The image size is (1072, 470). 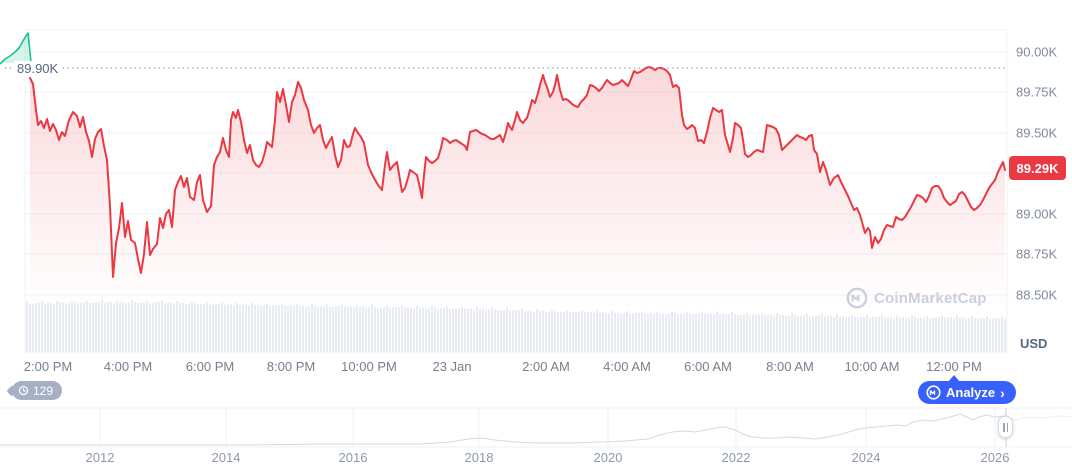 I want to click on y-axis-label: 89.00K, so click(x=1037, y=214).